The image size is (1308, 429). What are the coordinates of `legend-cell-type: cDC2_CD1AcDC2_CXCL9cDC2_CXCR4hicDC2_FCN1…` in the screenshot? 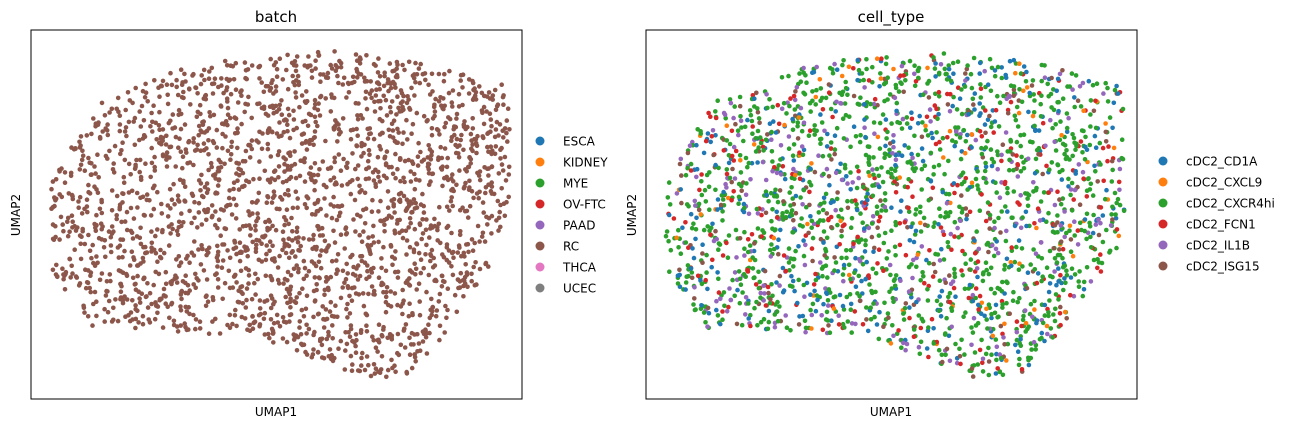 It's located at (1216, 214).